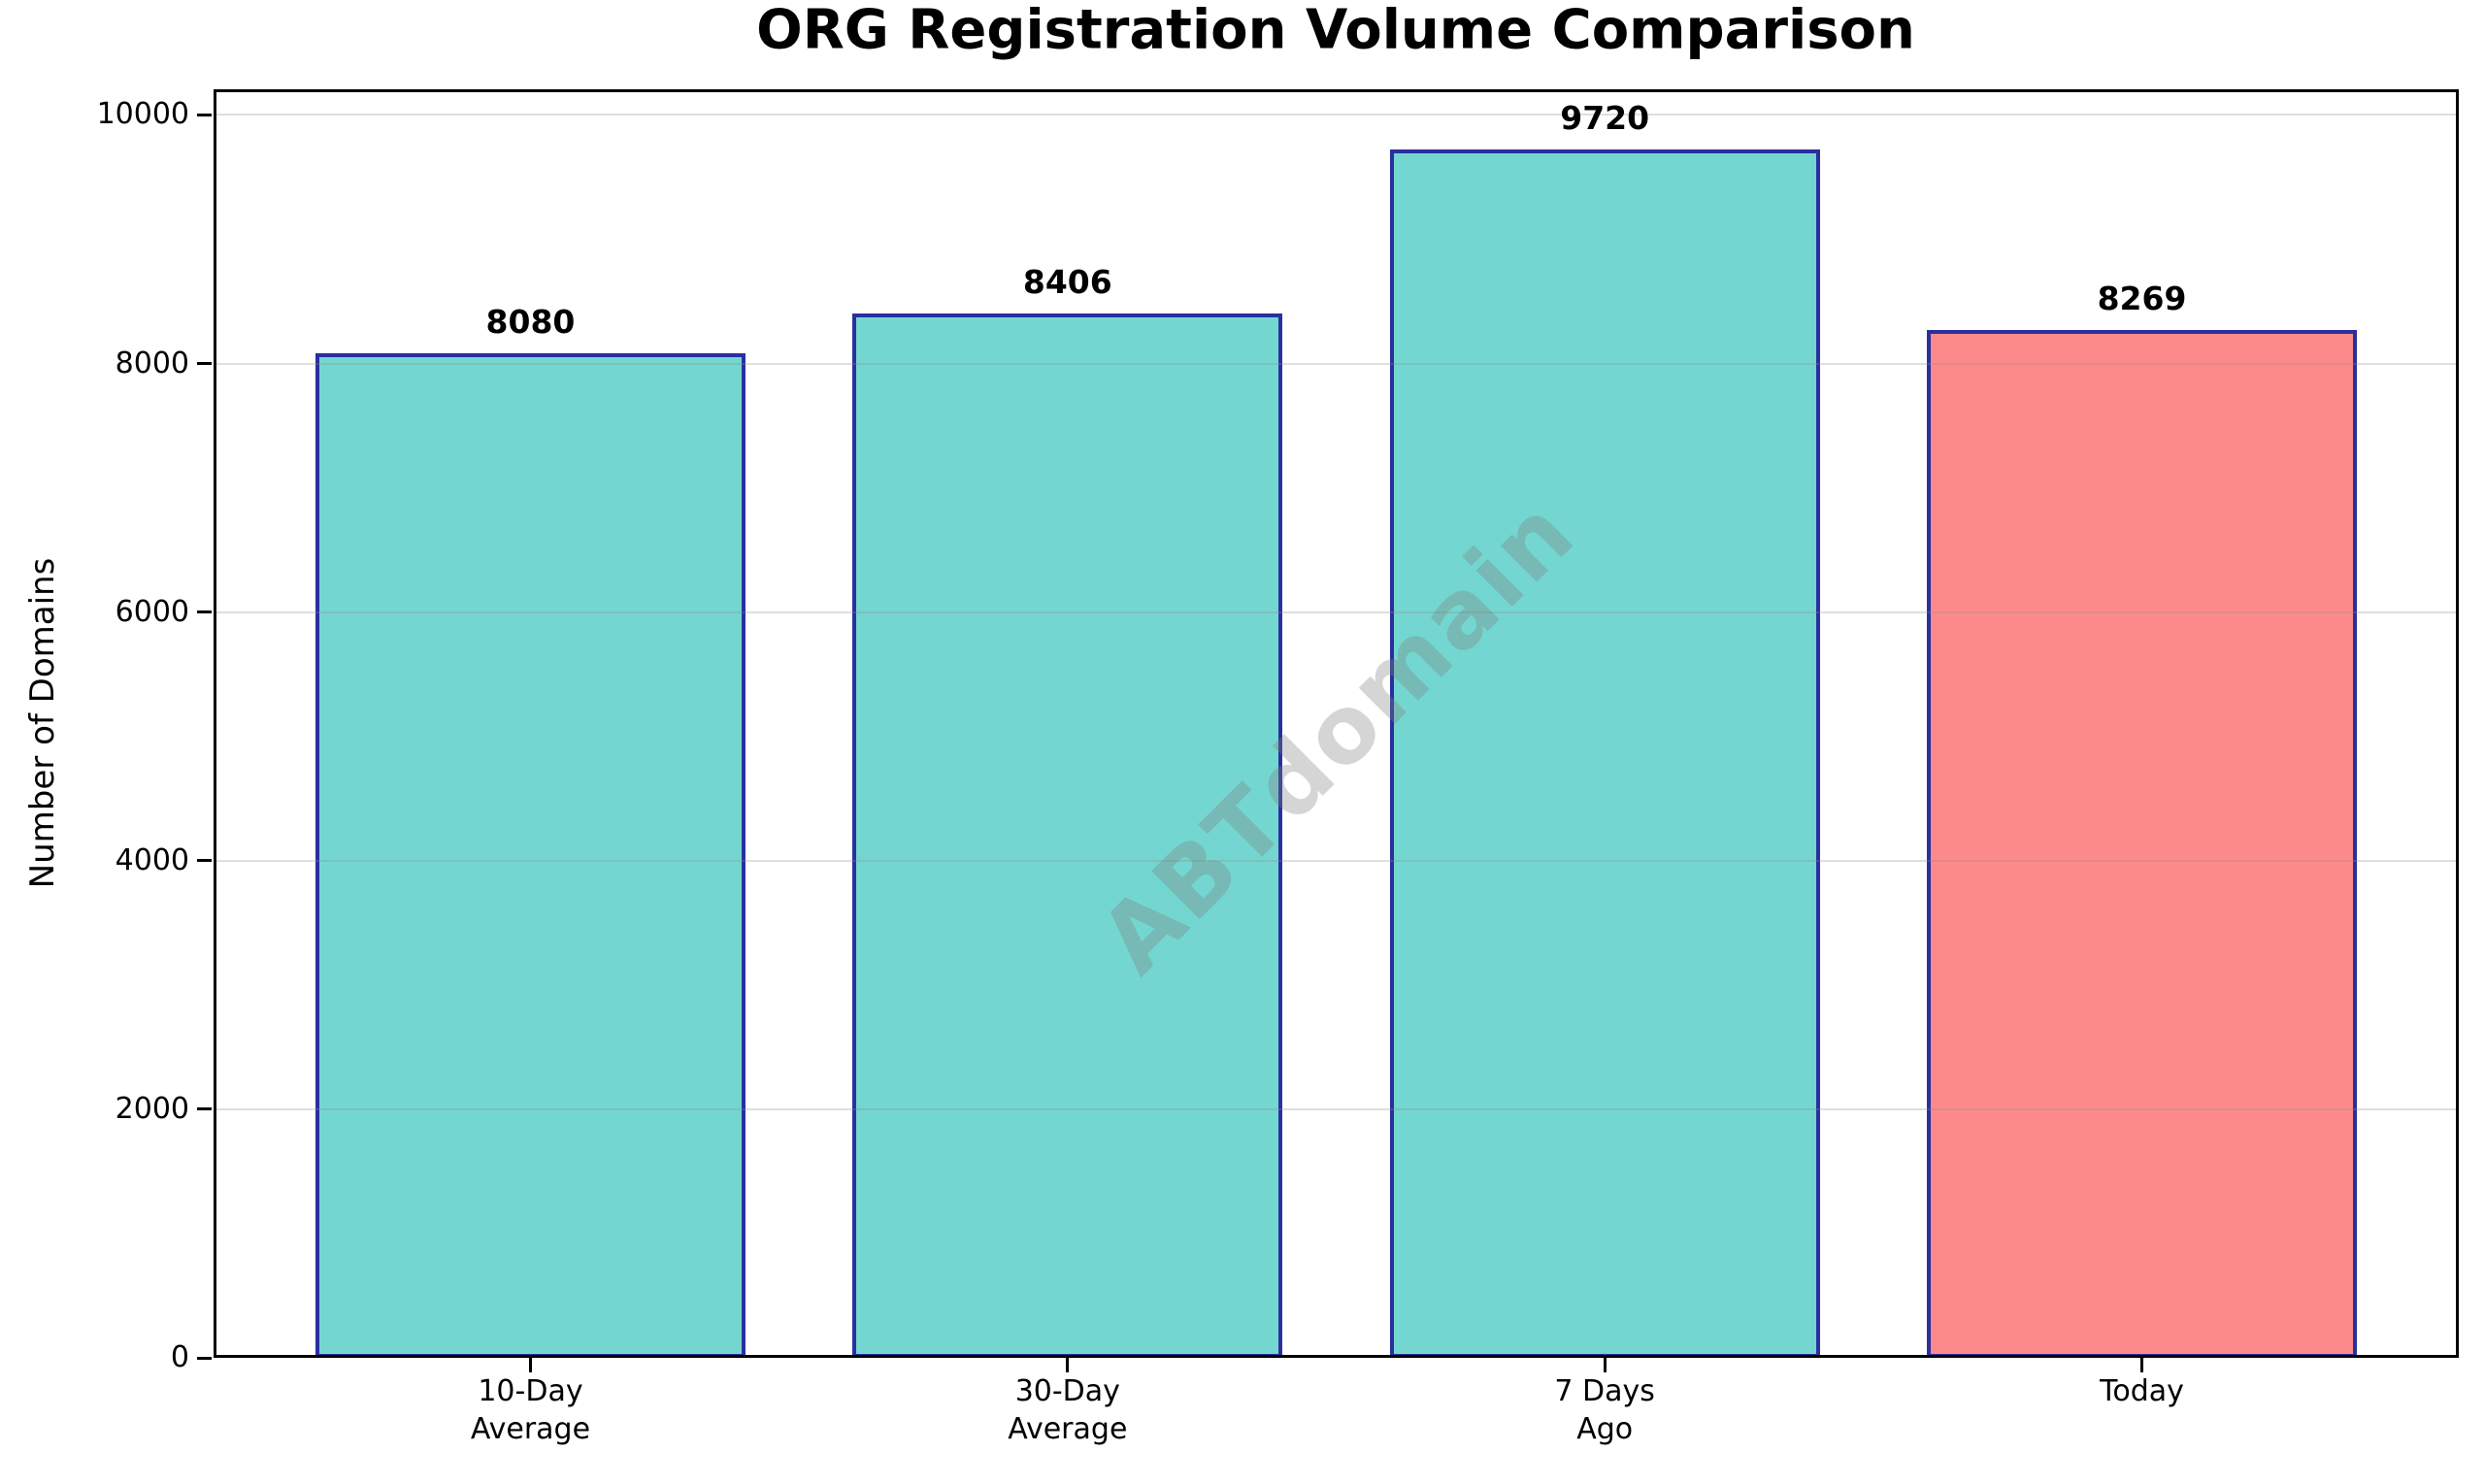 The height and width of the screenshot is (1484, 2485). Describe the element at coordinates (1068, 1410) in the screenshot. I see `x-tick-label: 30-Day Average` at that location.